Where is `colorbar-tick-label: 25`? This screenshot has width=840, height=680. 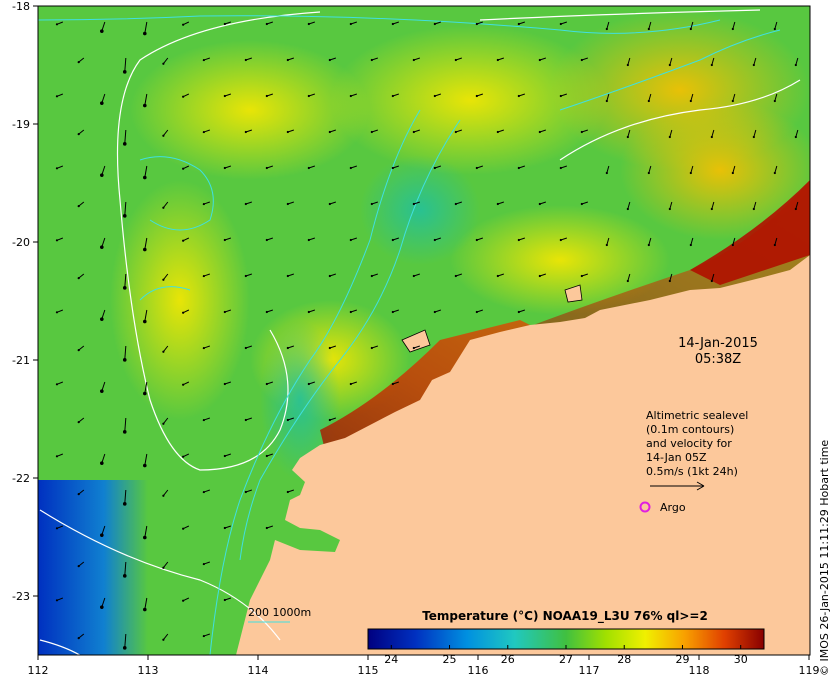
colorbar-tick-label: 25 is located at coordinates (450, 659).